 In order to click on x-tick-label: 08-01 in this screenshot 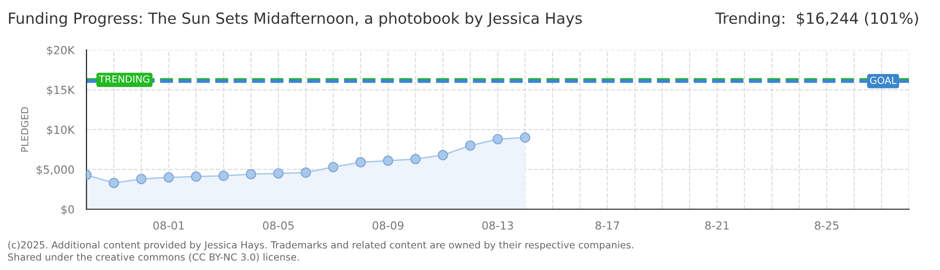, I will do `click(168, 225)`.